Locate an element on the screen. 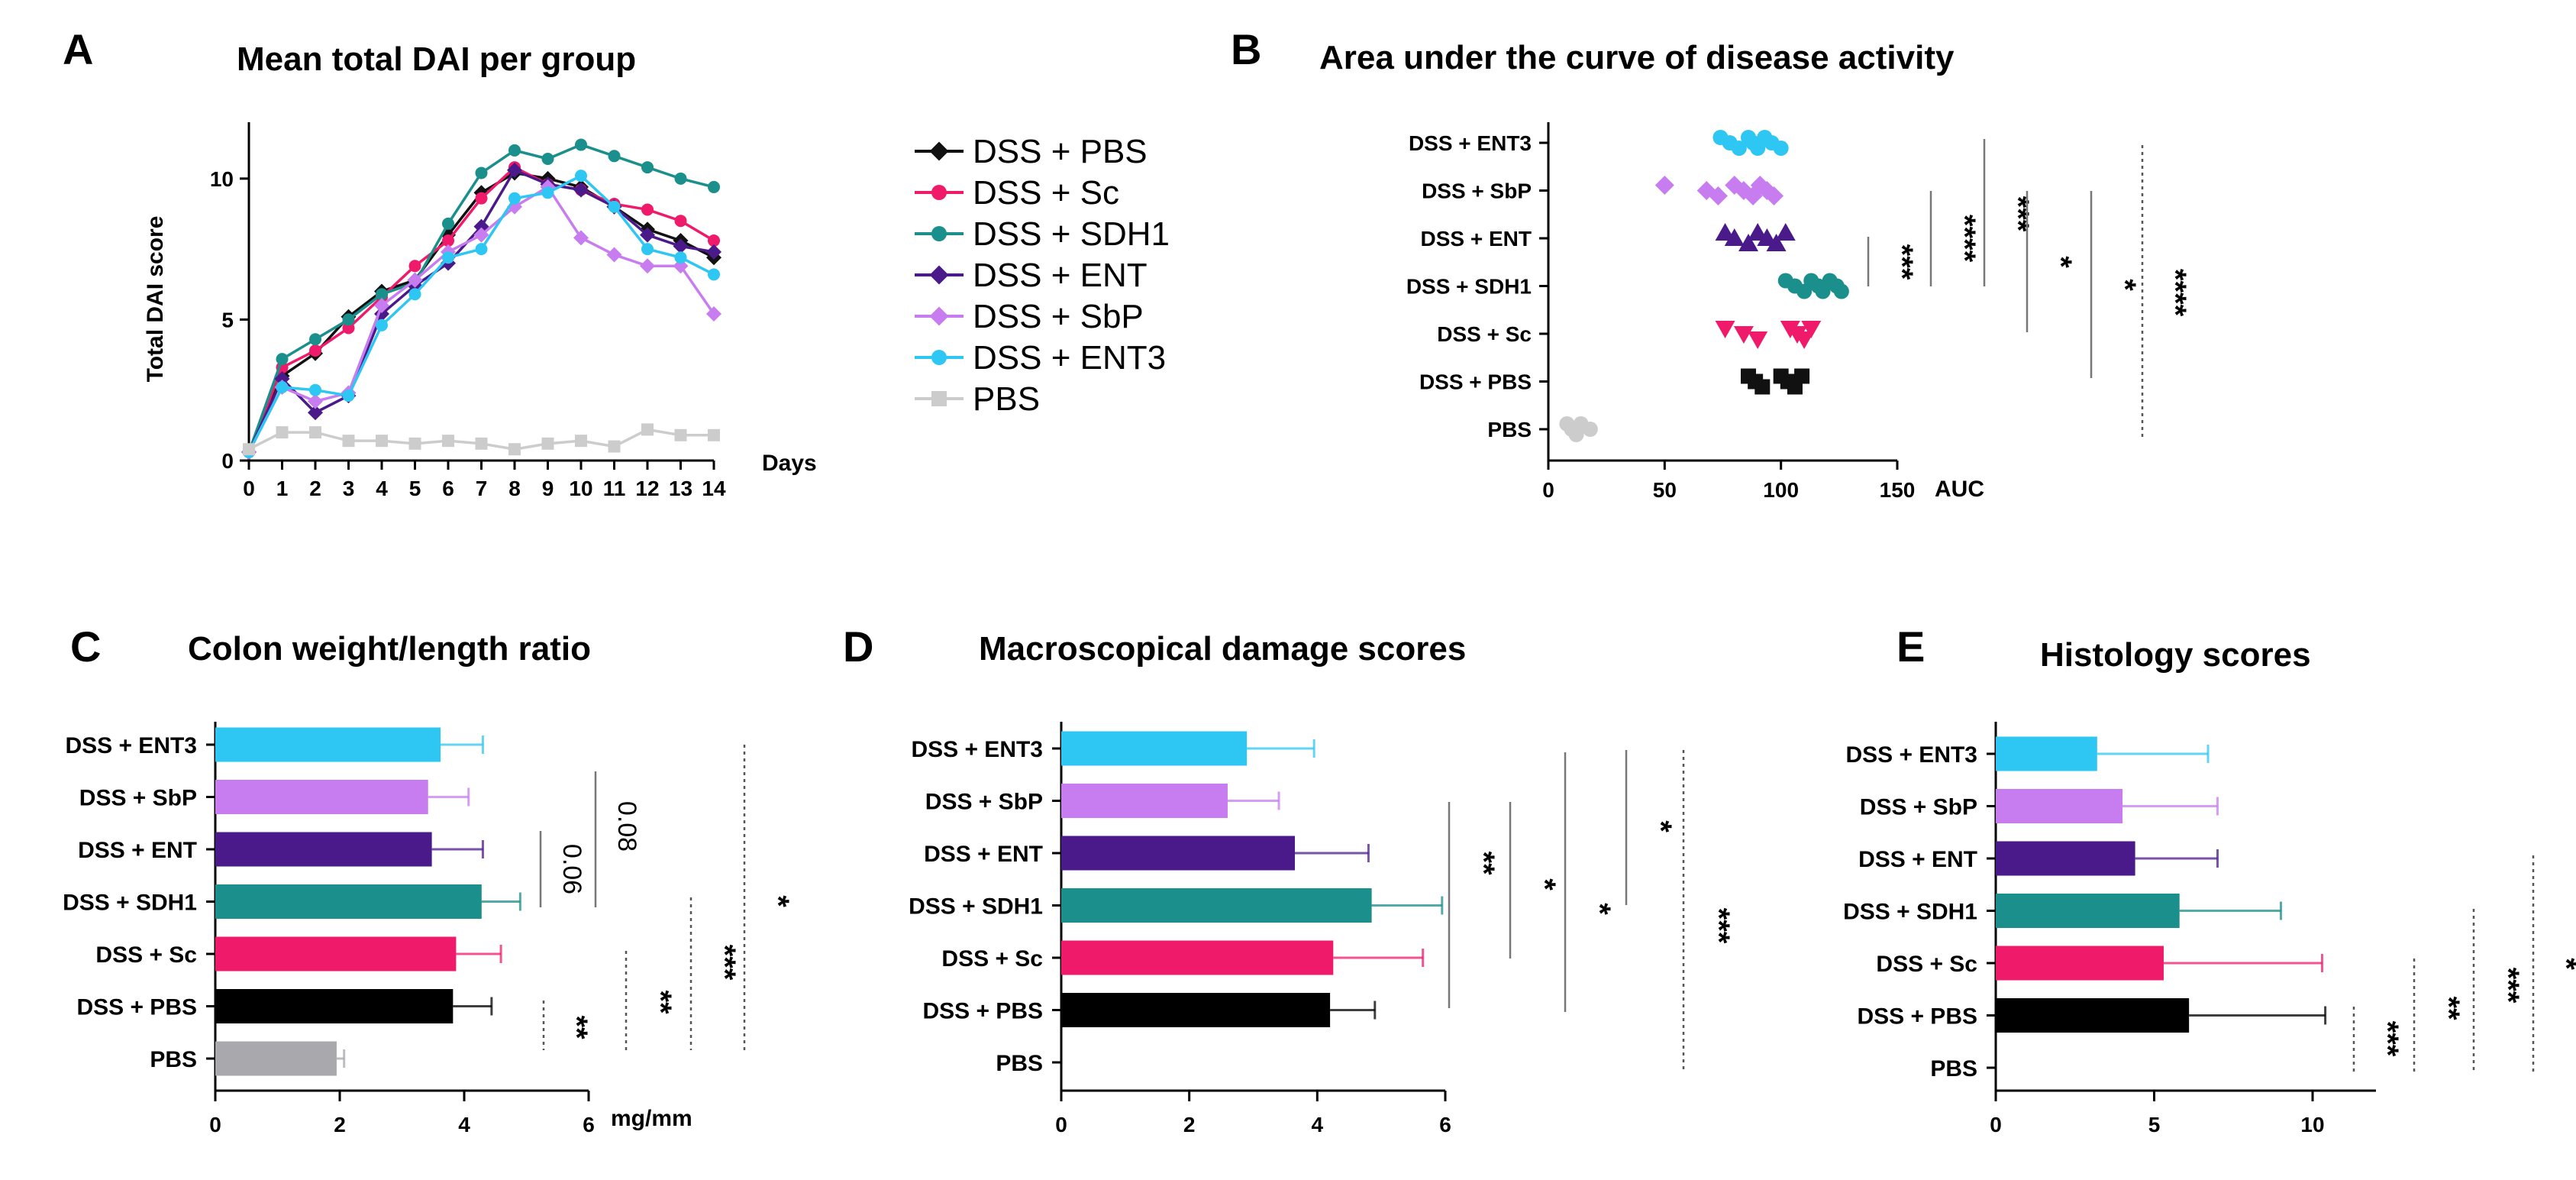  x-tick-label: 10 is located at coordinates (2312, 1124).